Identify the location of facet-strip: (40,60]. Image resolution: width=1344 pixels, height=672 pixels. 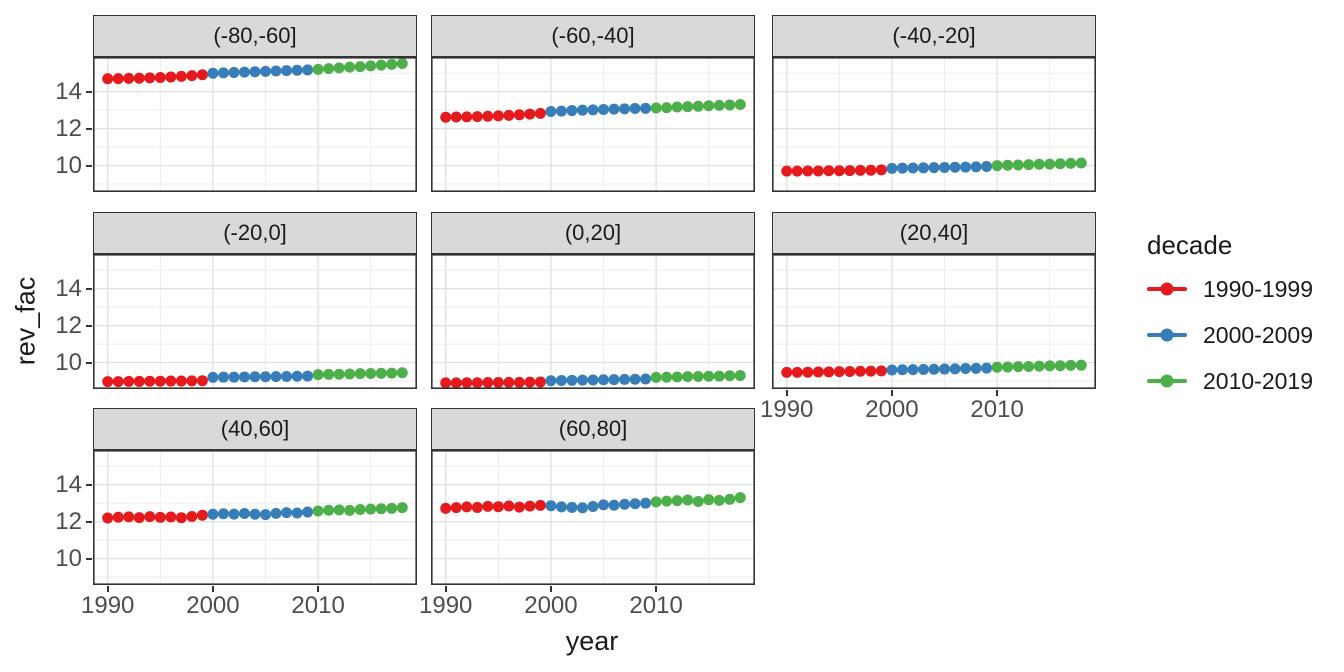
(255, 429).